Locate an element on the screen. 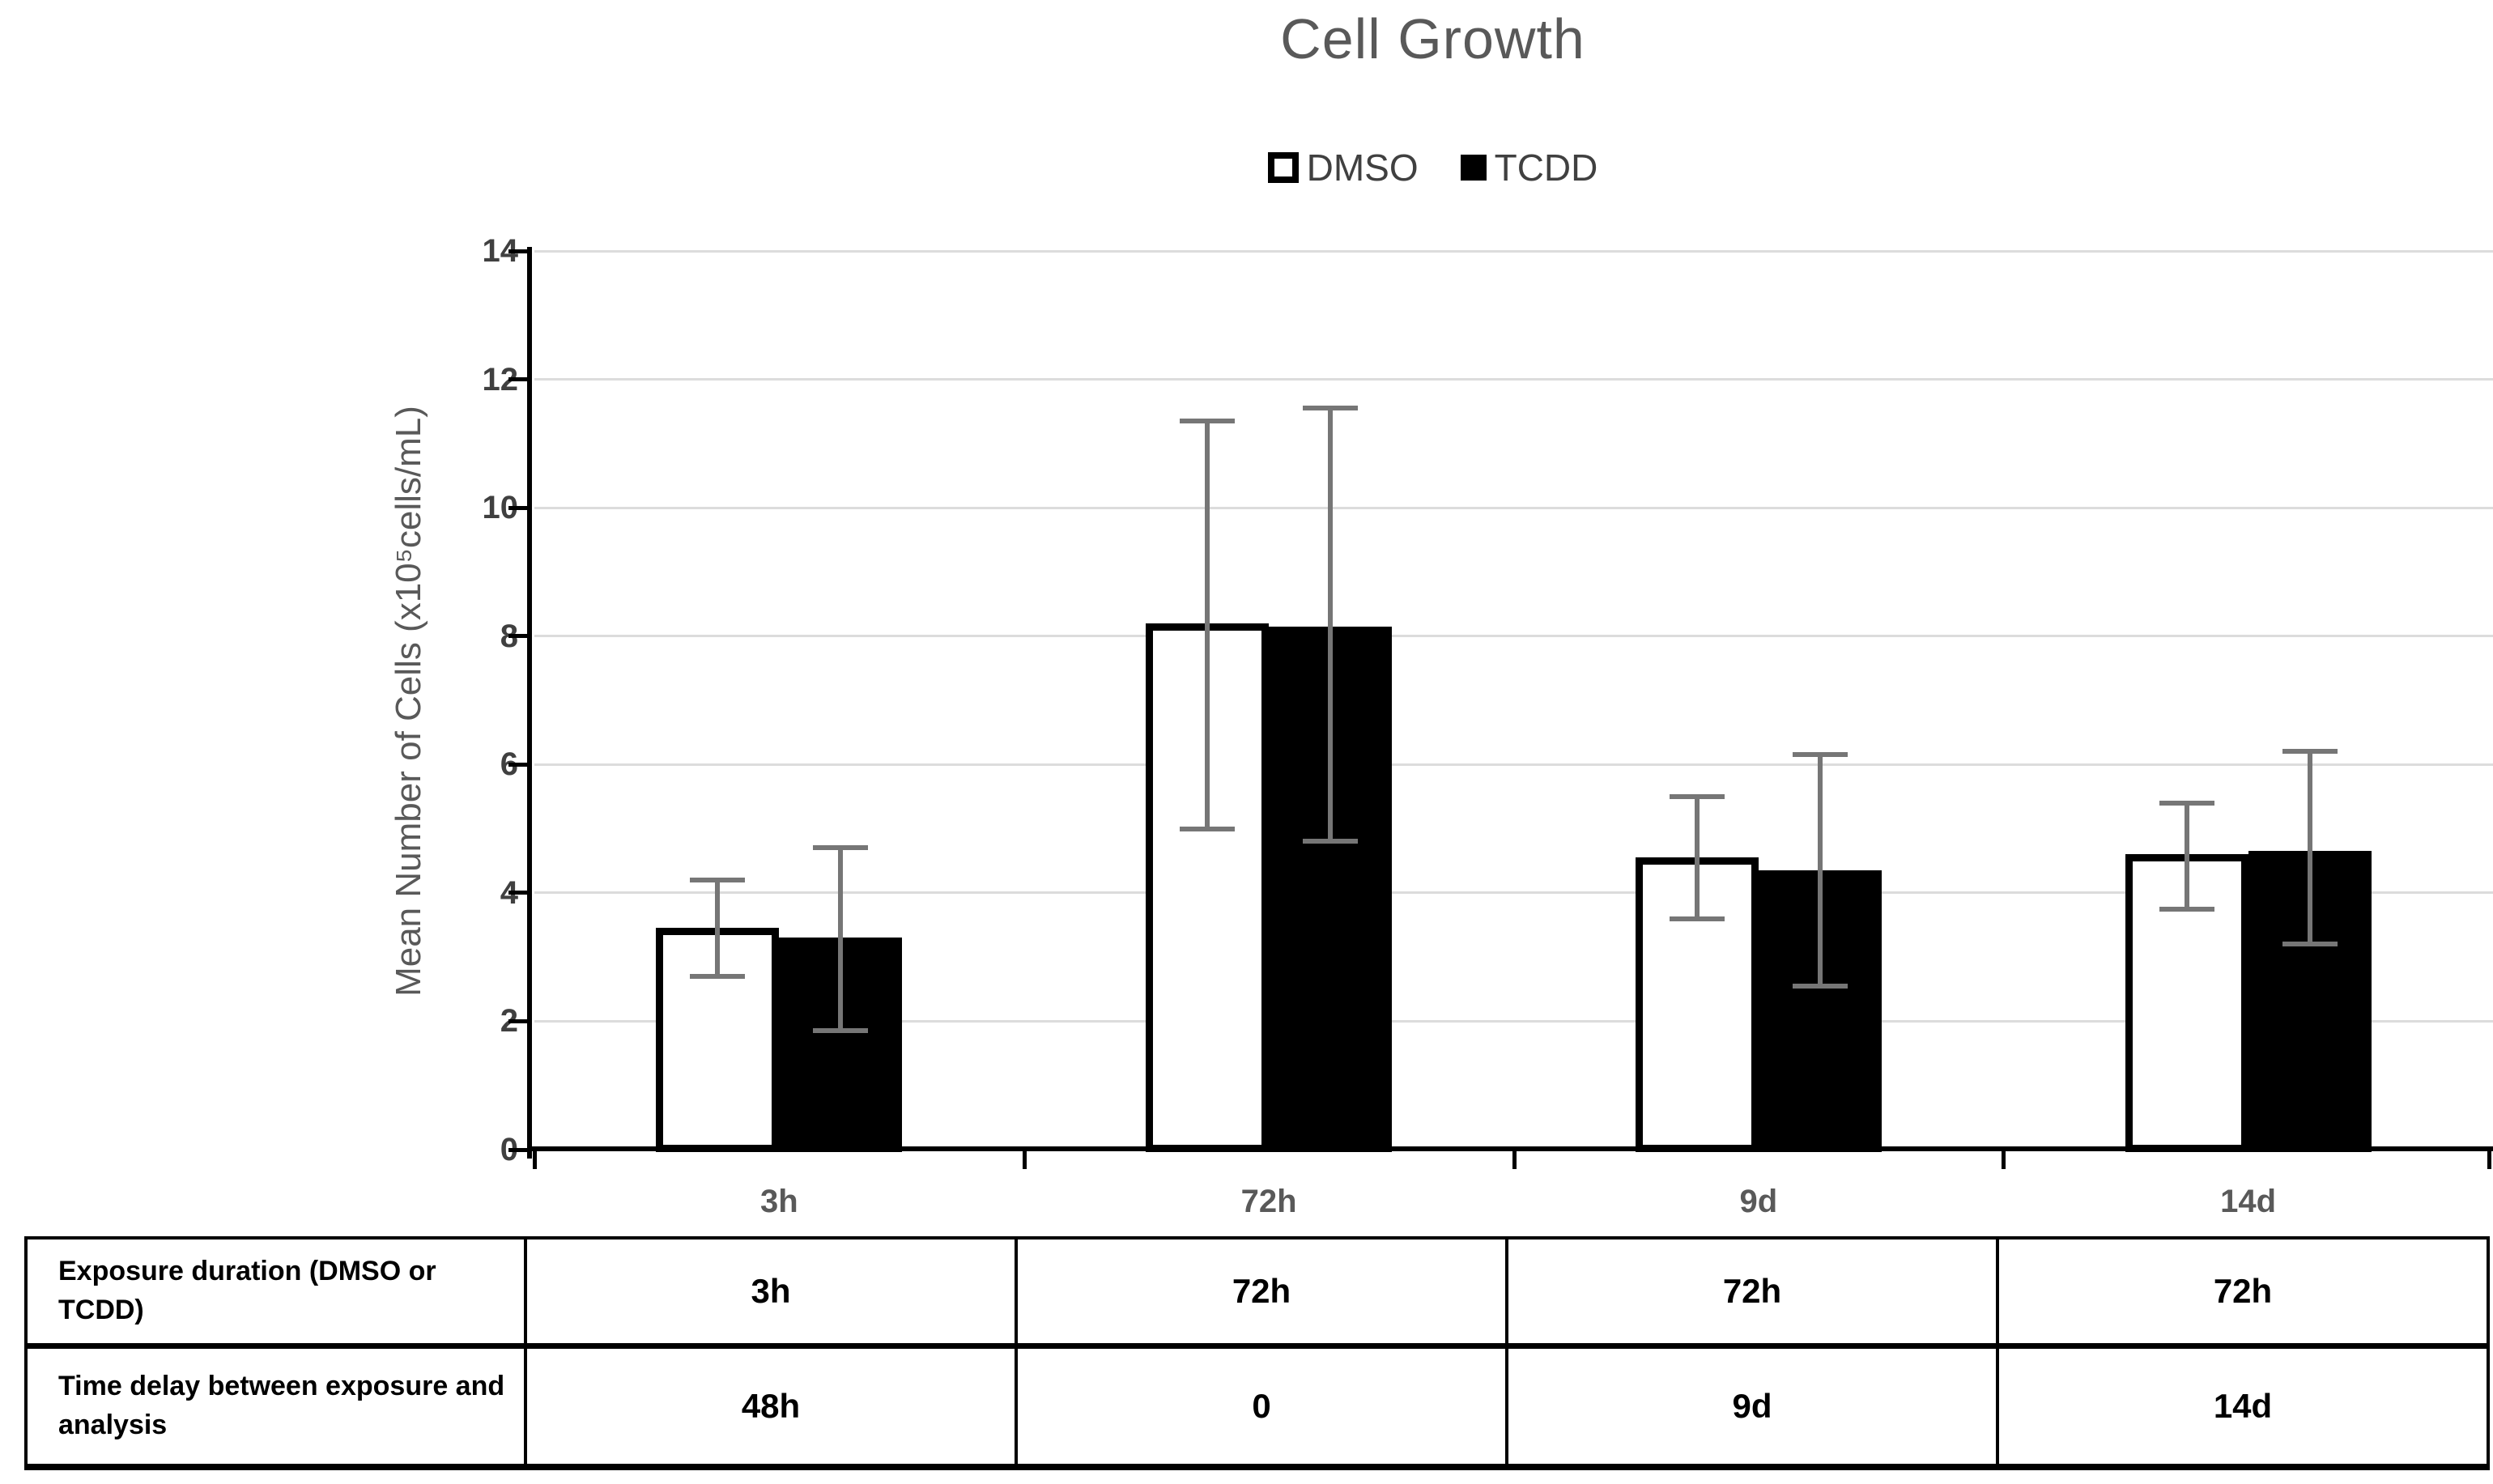 The image size is (2493, 1484). error-bar-dmso-72h is located at coordinates (1208, 625).